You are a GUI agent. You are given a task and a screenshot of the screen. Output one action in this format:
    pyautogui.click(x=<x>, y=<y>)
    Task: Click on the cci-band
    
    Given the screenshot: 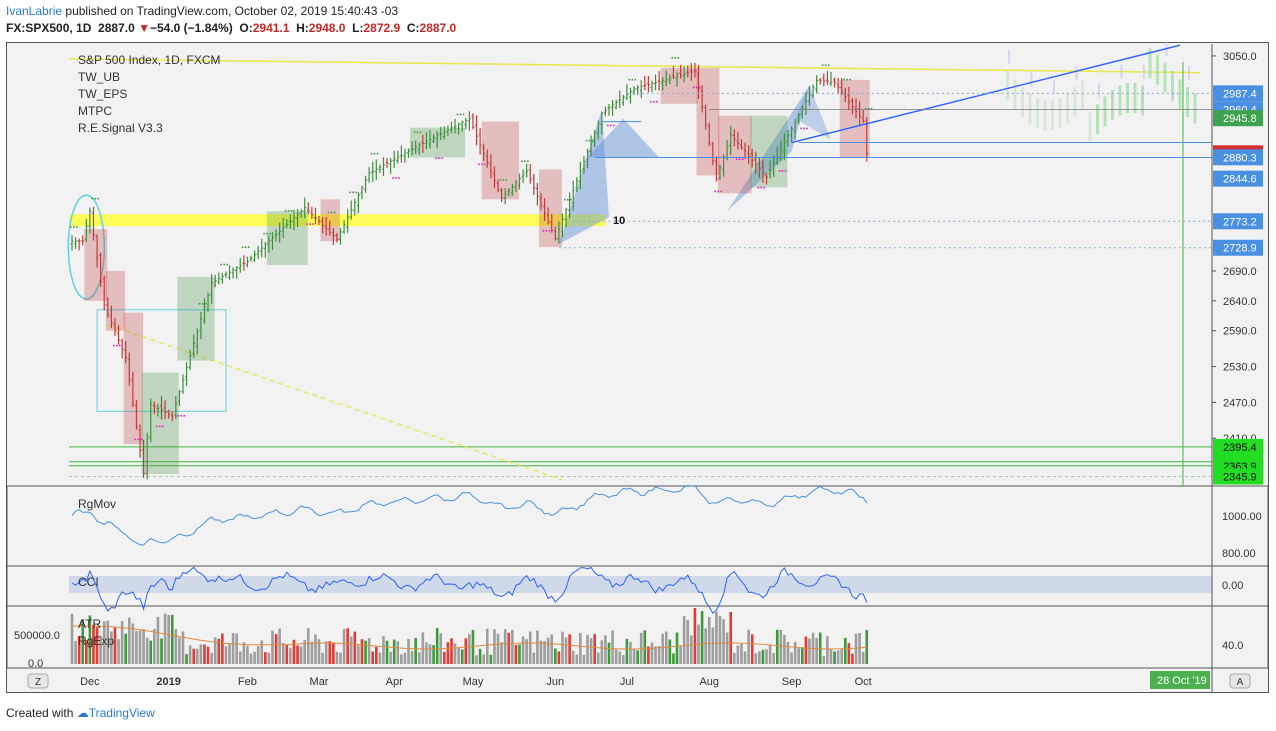 What is the action you would take?
    pyautogui.click(x=640, y=584)
    